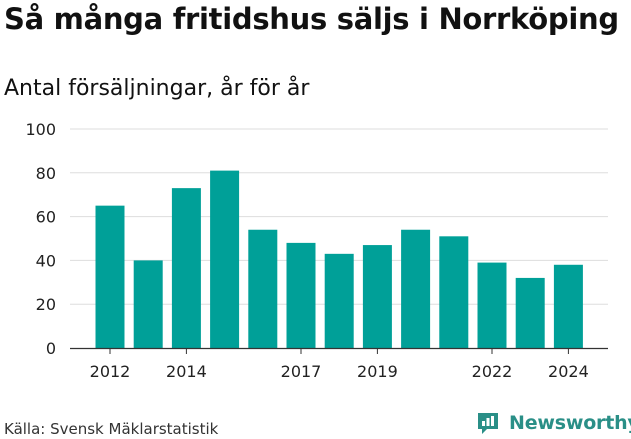 The image size is (631, 439). Describe the element at coordinates (530, 312) in the screenshot. I see `bar-2023` at that location.